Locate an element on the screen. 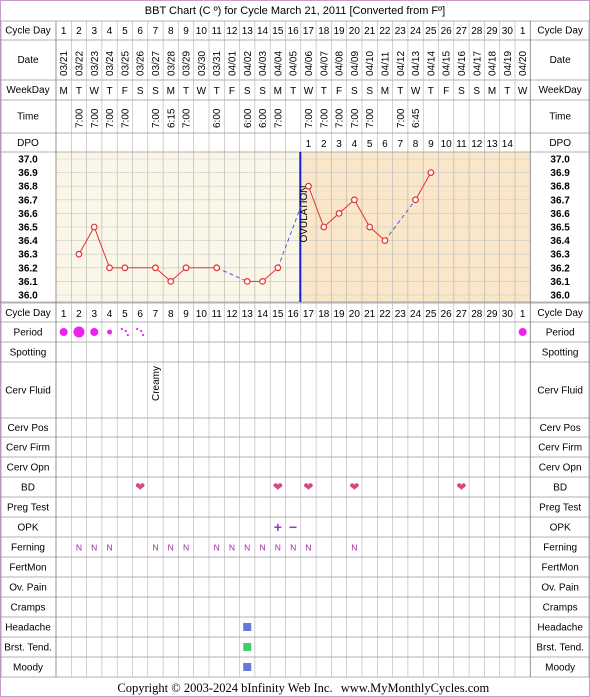  cycle-day-number-bottom: 4 is located at coordinates (110, 314).